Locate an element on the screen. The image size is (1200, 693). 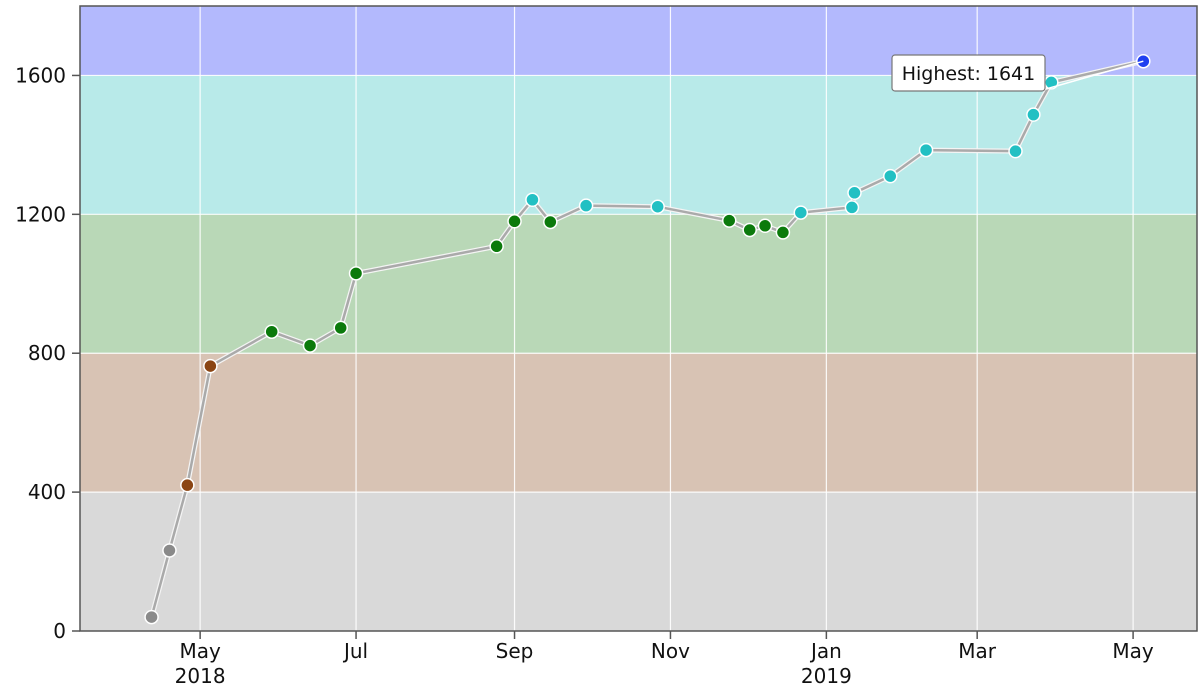
x-tick-label: Mar is located at coordinates (977, 651).